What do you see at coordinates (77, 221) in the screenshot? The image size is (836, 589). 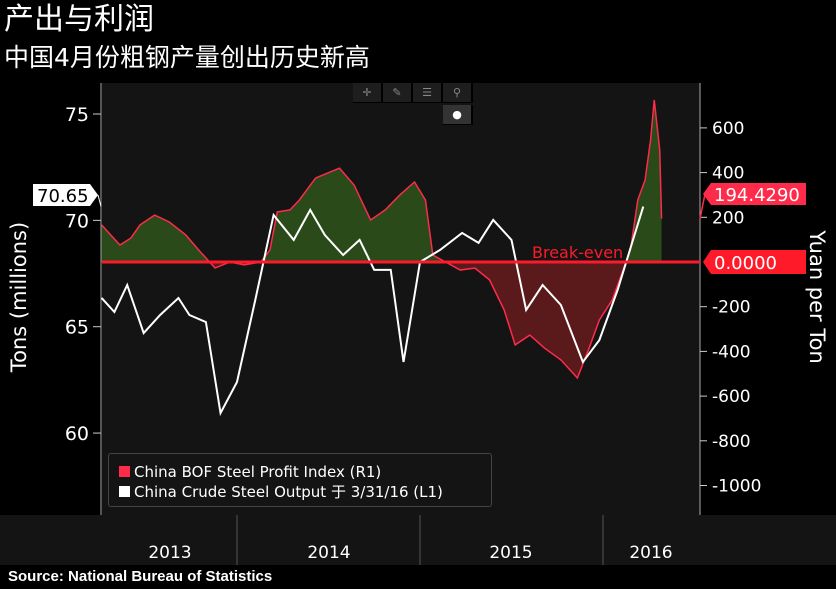 I see `left-tick-label: 70` at bounding box center [77, 221].